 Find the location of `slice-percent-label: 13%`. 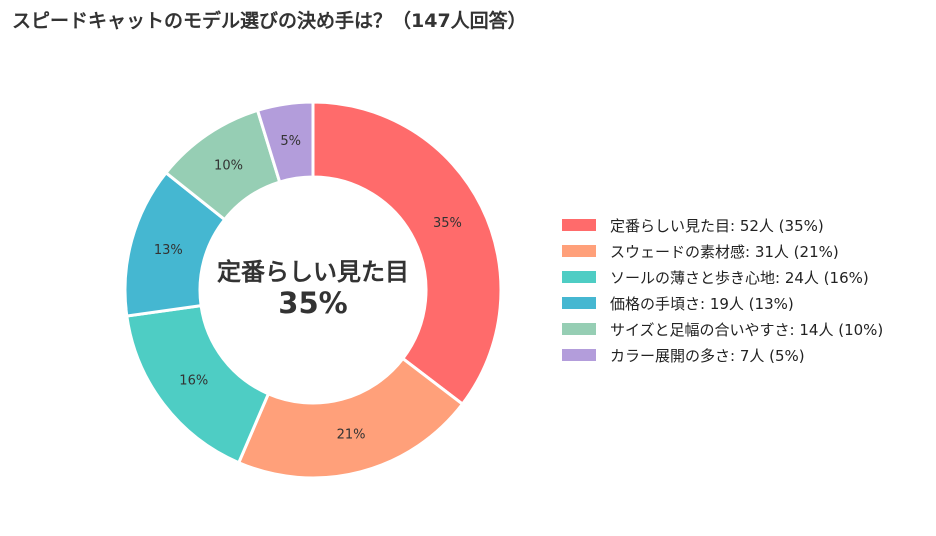

slice-percent-label: 13% is located at coordinates (168, 250).